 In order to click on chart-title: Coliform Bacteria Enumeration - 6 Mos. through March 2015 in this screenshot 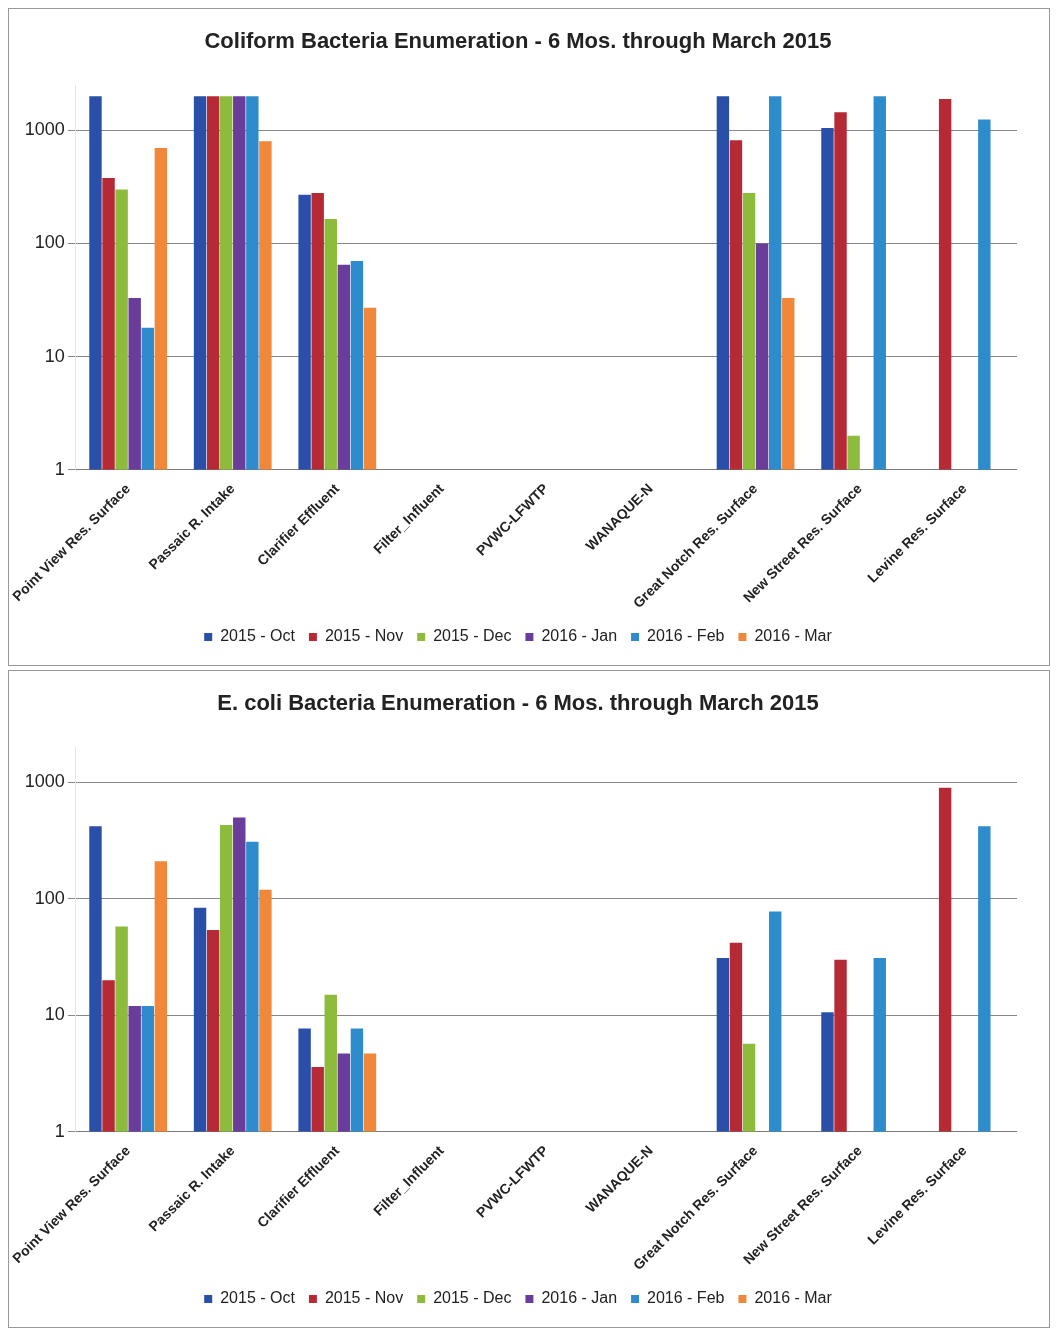, I will do `click(518, 41)`.